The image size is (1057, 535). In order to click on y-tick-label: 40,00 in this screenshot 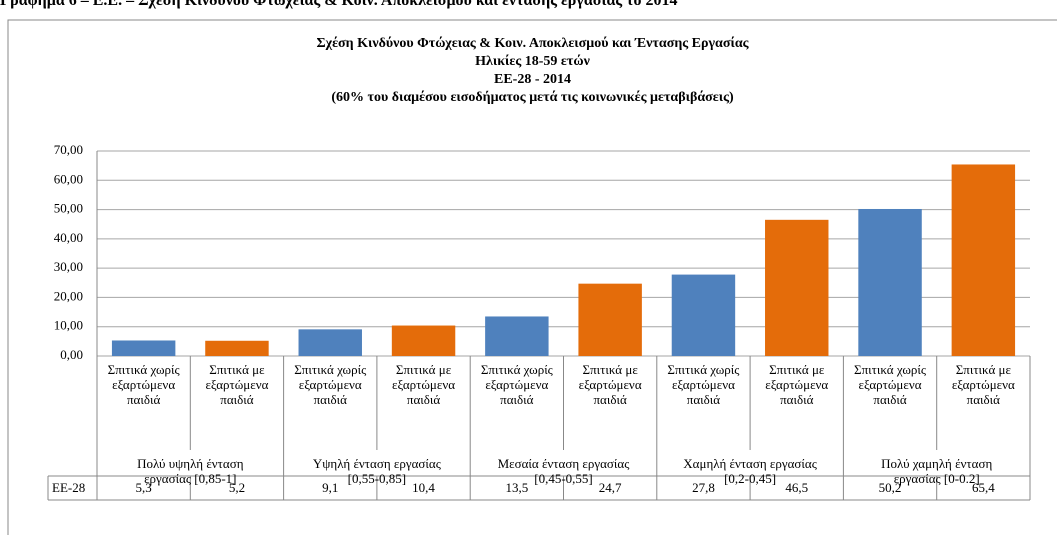, I will do `click(68, 237)`.